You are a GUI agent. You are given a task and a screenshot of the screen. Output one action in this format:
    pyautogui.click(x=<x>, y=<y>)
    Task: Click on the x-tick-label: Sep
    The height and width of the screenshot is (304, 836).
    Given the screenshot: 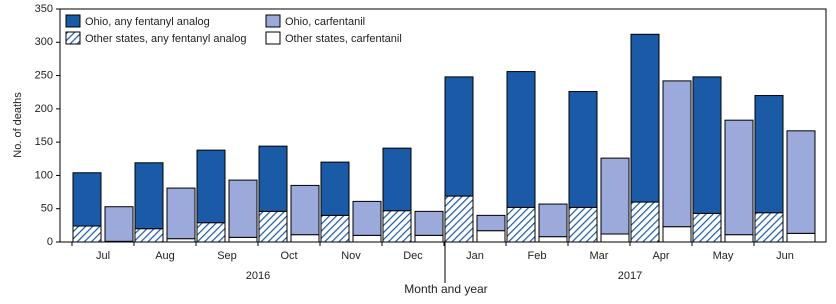 What is the action you would take?
    pyautogui.click(x=227, y=256)
    